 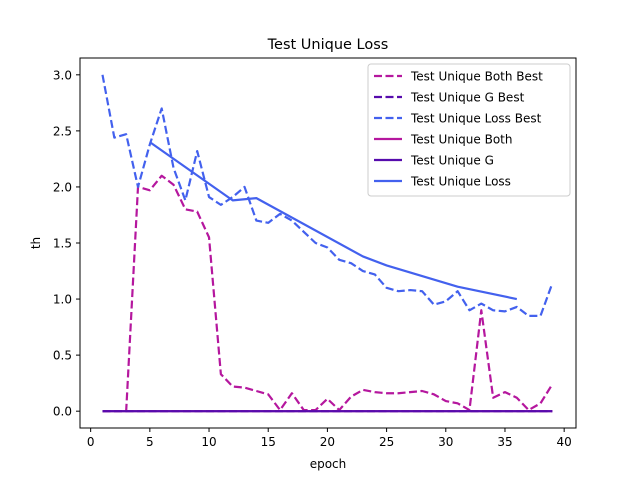 What do you see at coordinates (460, 182) in the screenshot?
I see `legend-label: Test Unique Loss` at bounding box center [460, 182].